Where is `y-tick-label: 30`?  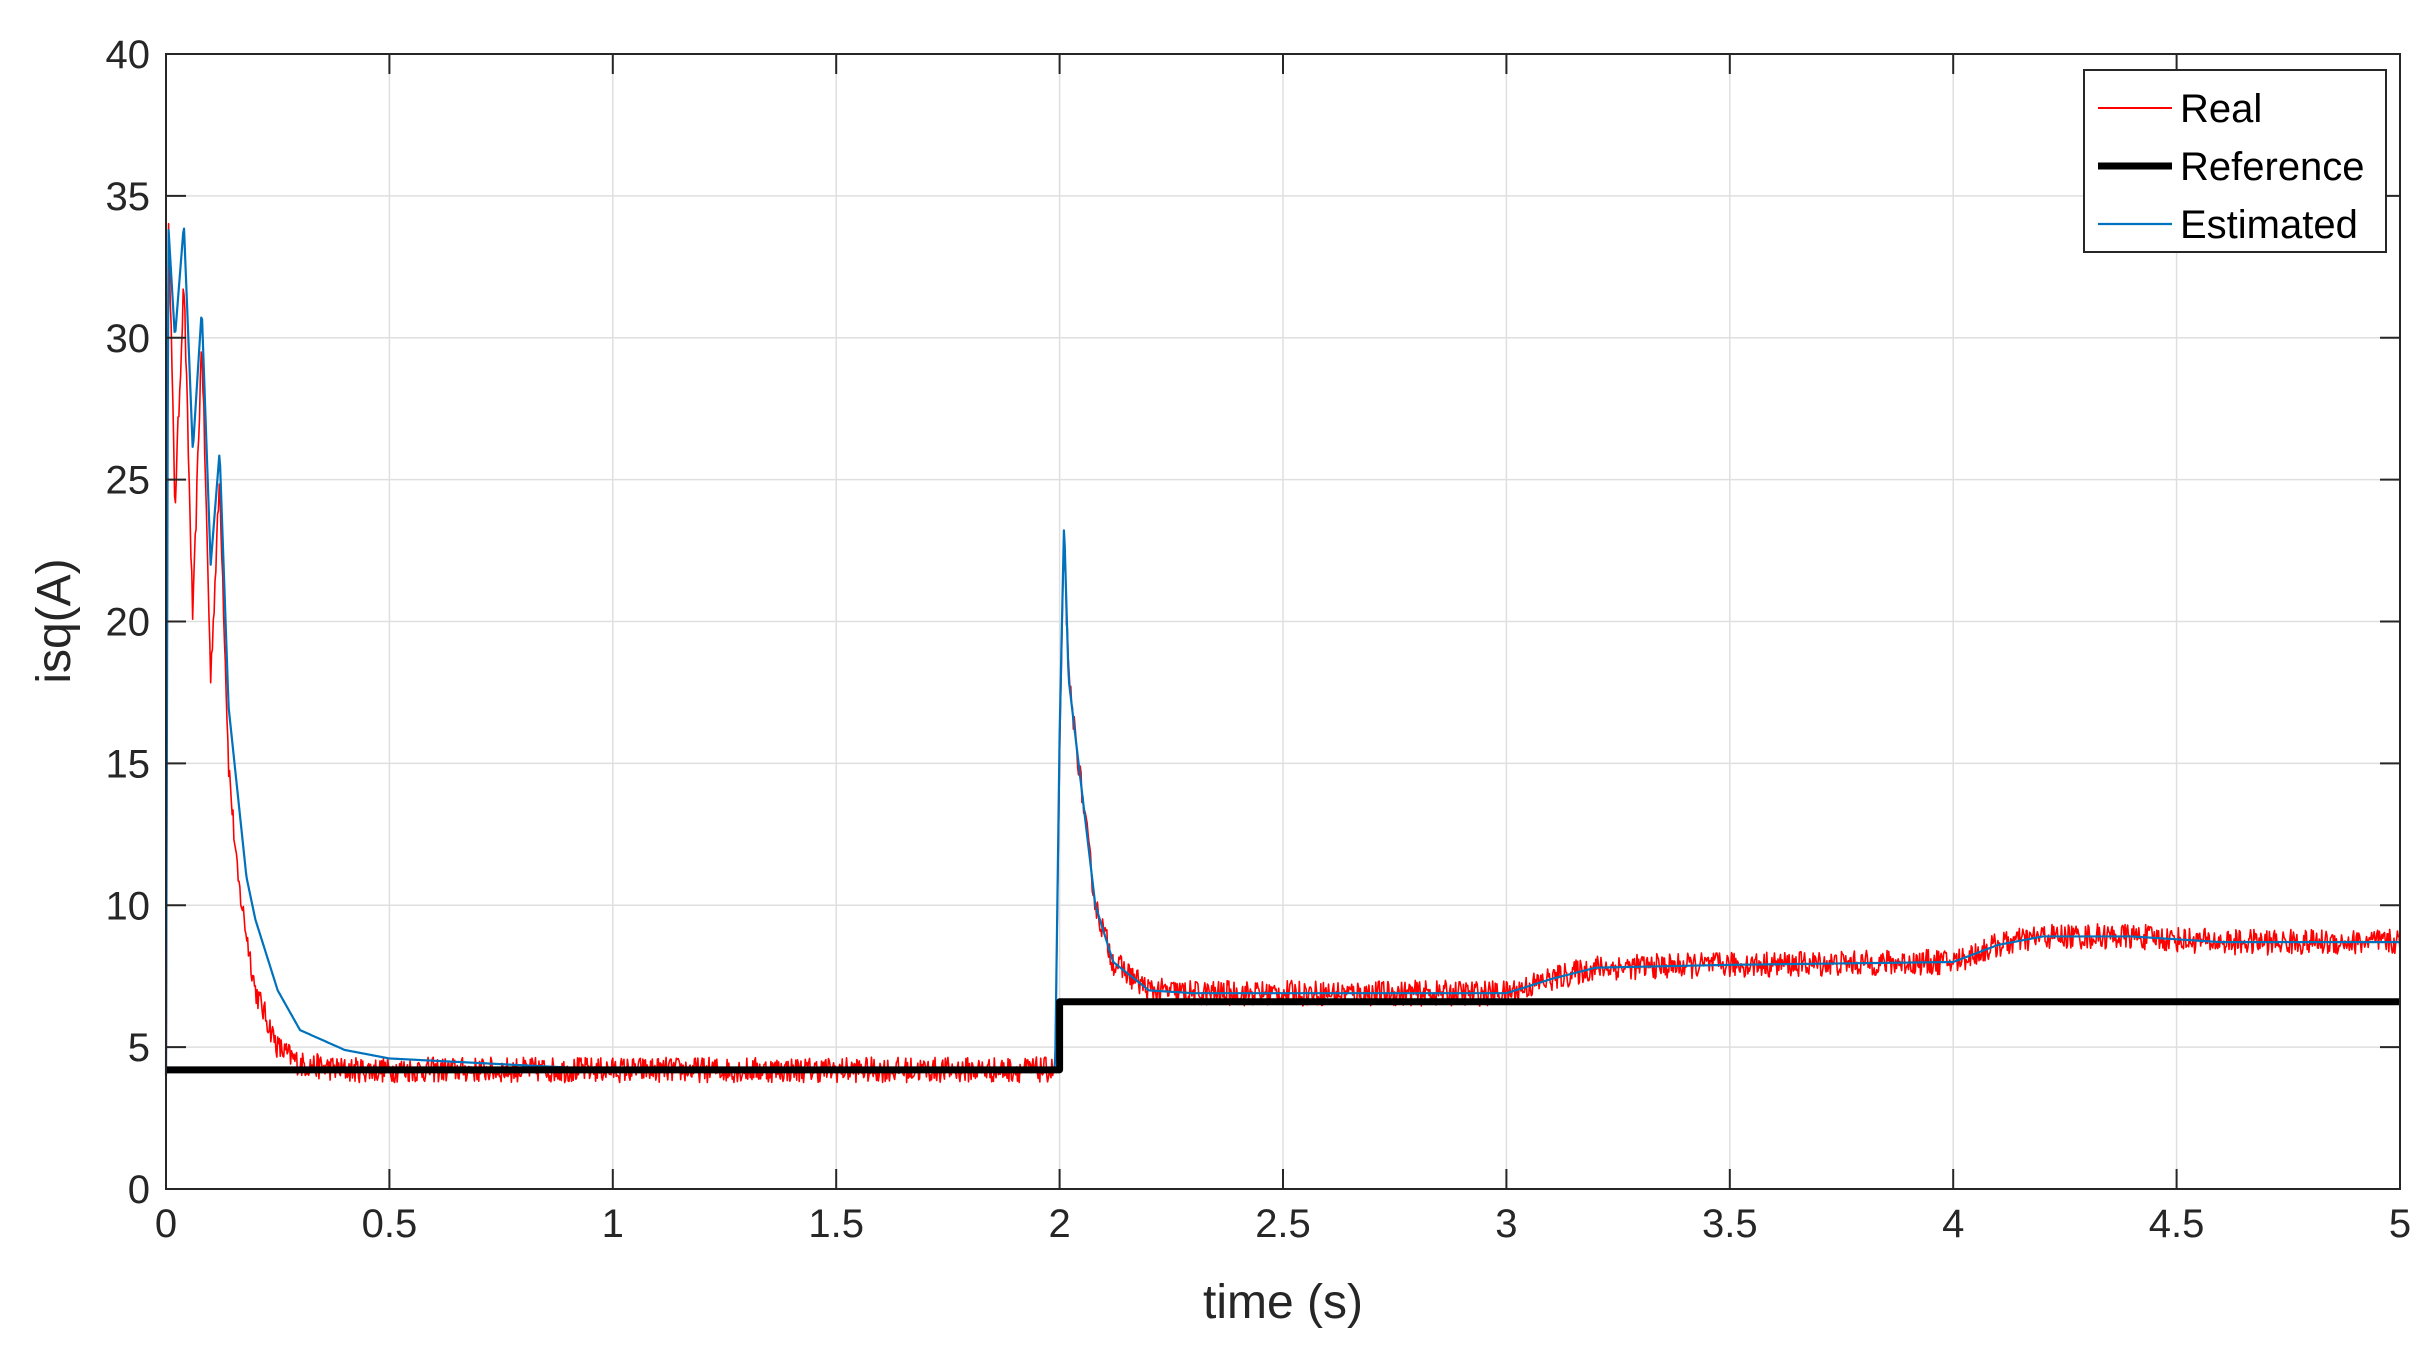 y-tick-label: 30 is located at coordinates (128, 339).